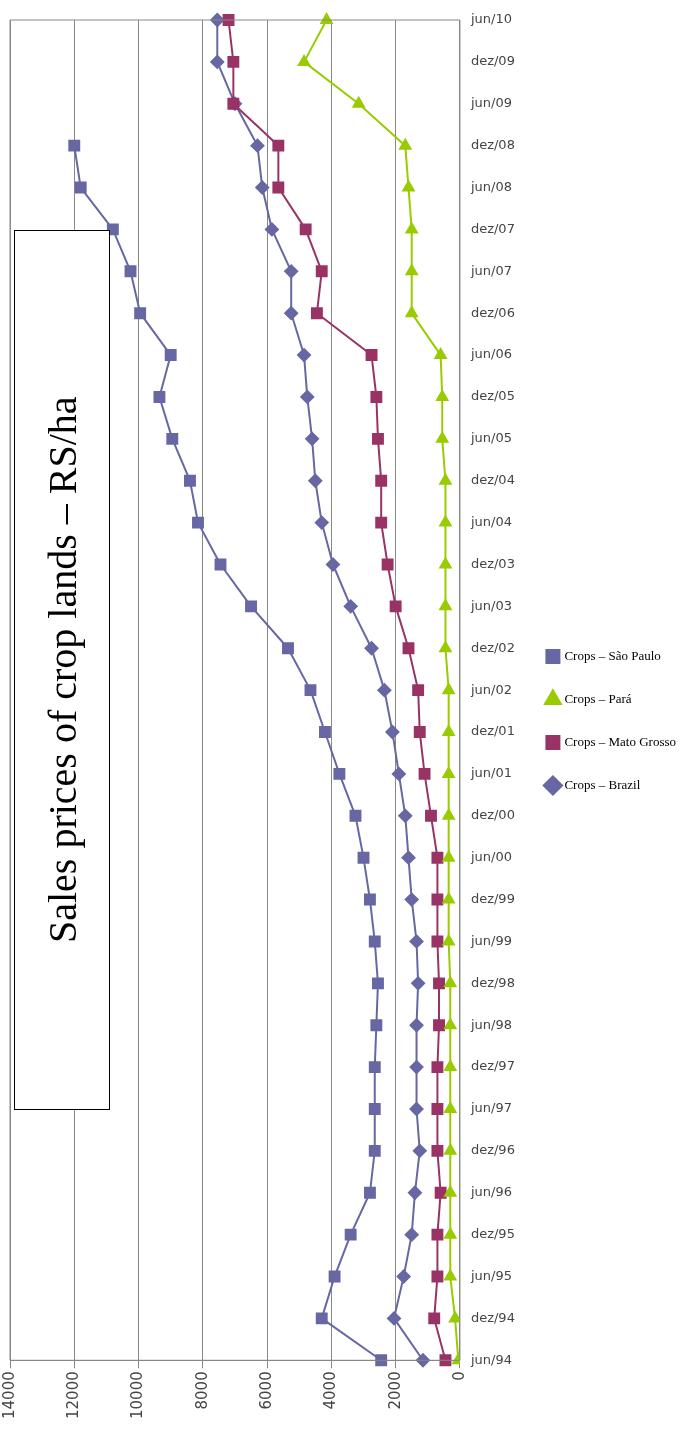  I want to click on y-tick-label: jun/06, so click(490, 354).